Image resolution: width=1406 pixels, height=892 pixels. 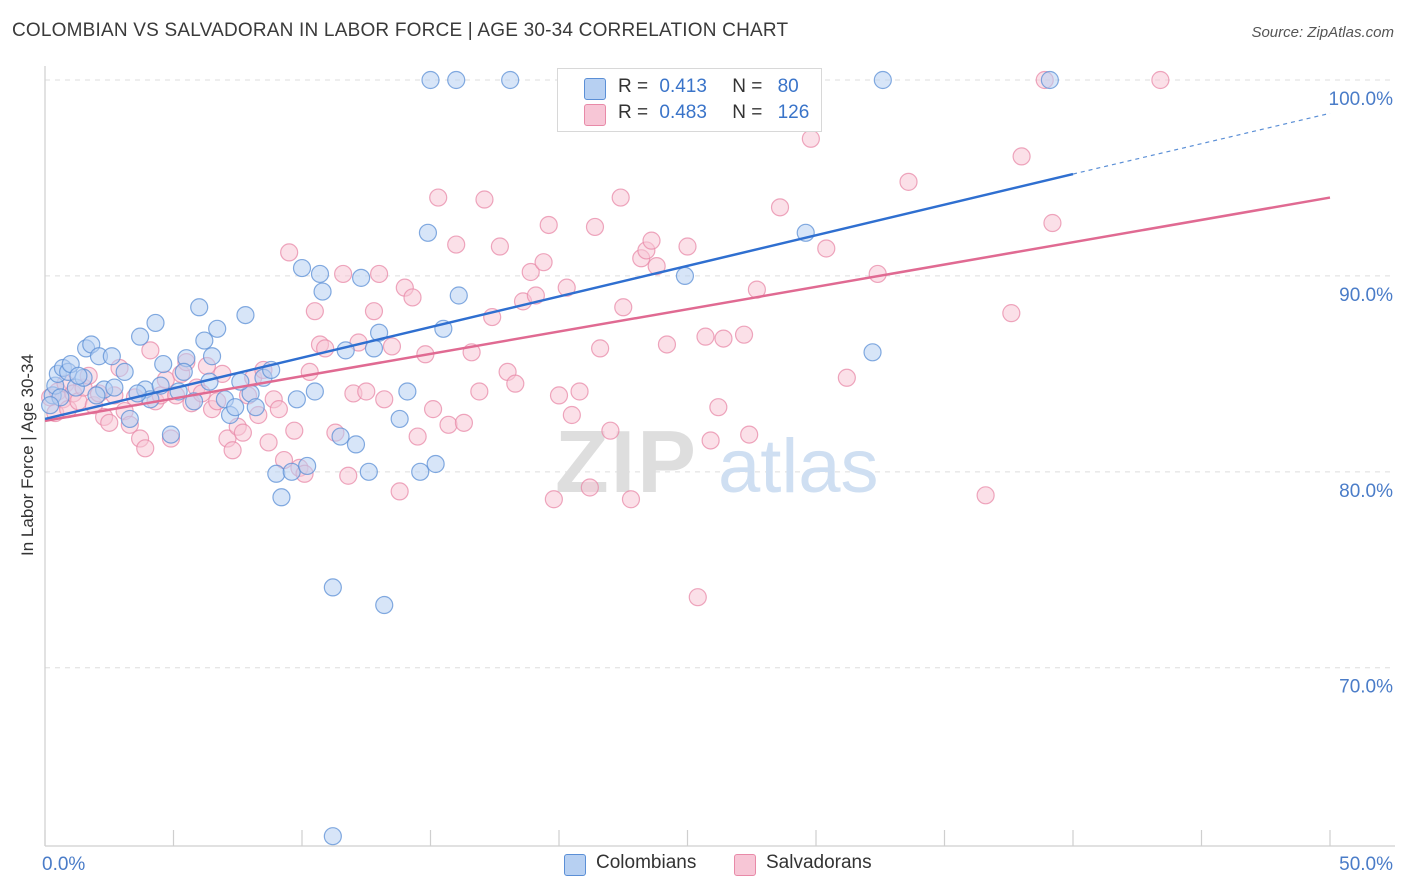 What do you see at coordinates (1366, 295) in the screenshot?
I see `y-tick-label: 90.0%` at bounding box center [1366, 295].